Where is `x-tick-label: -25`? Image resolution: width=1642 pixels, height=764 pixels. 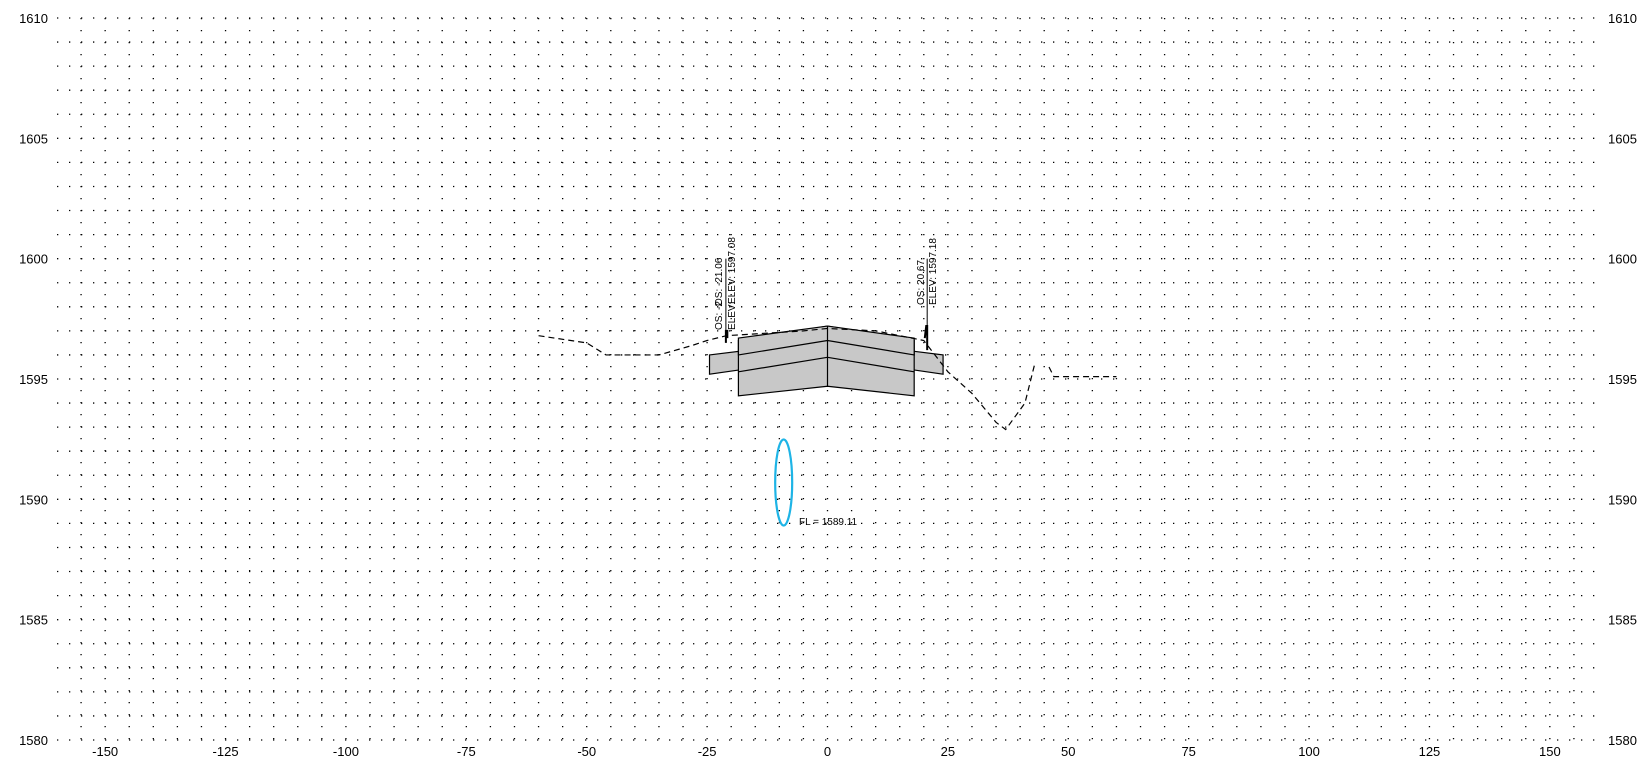
x-tick-label: -25 is located at coordinates (707, 751).